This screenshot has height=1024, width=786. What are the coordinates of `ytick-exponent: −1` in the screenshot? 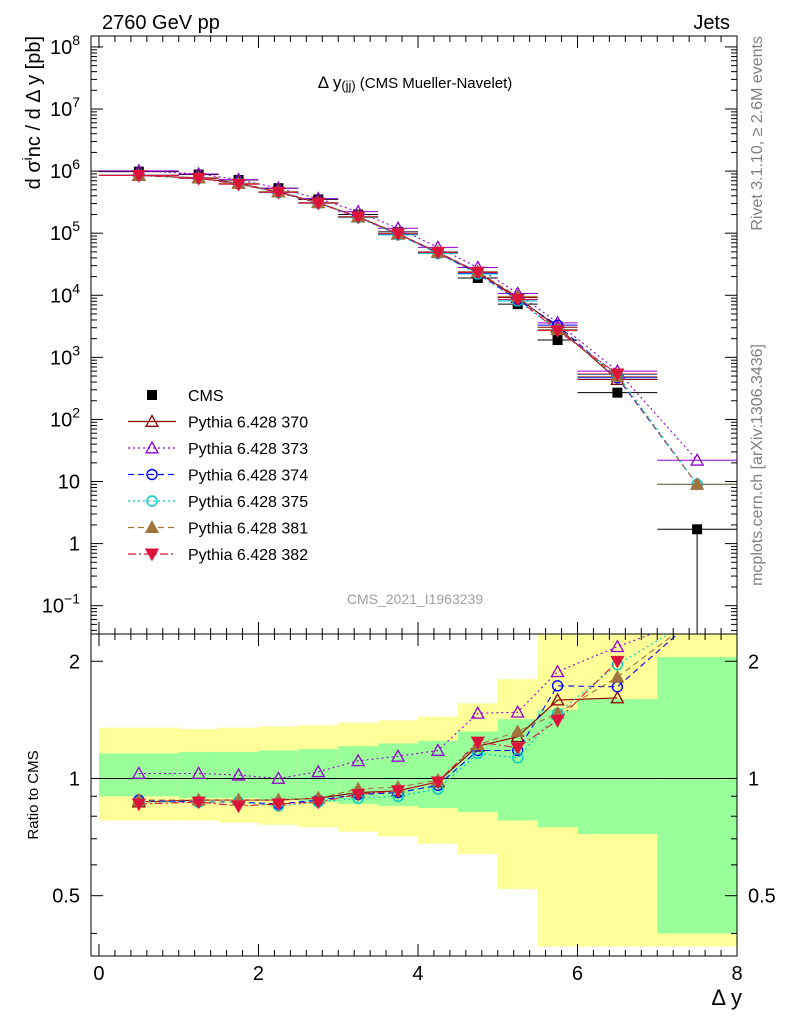 It's located at (72, 599).